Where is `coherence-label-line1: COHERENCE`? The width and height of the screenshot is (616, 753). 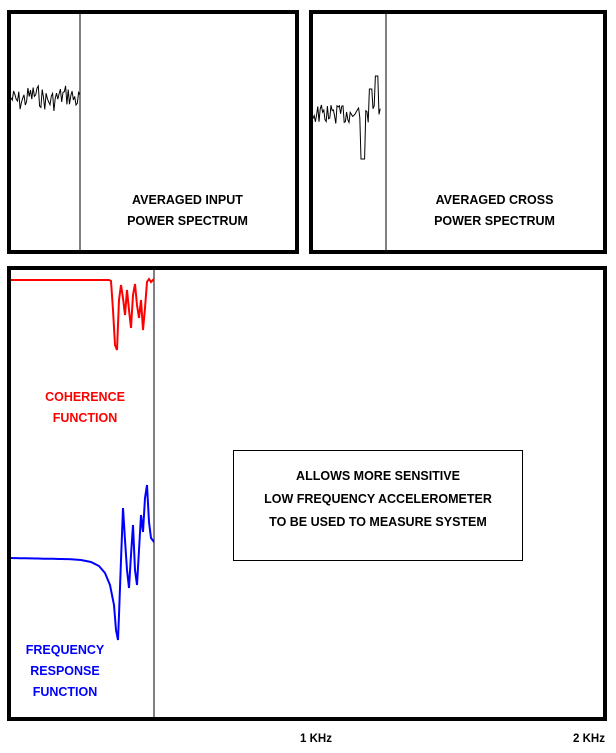
coherence-label-line1: COHERENCE is located at coordinates (85, 397).